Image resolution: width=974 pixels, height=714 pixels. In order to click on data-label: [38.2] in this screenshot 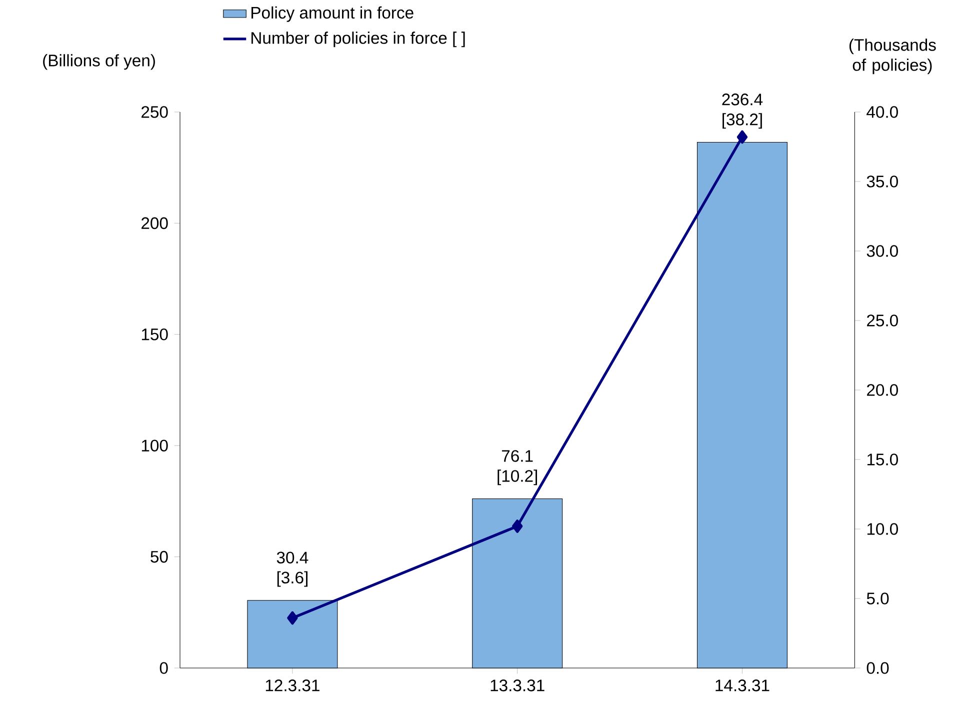, I will do `click(742, 121)`.